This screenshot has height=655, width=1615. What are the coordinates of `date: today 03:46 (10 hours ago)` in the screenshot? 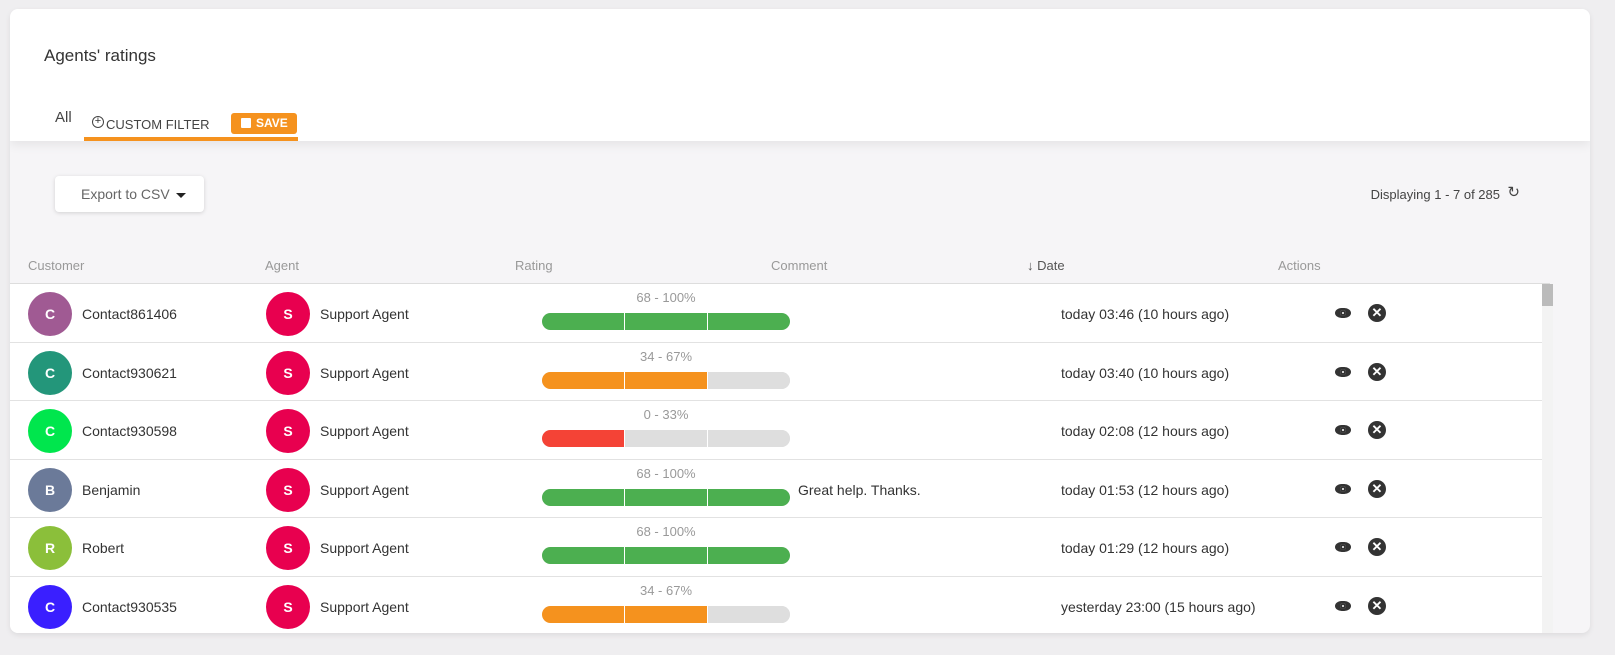 It's located at (1145, 314).